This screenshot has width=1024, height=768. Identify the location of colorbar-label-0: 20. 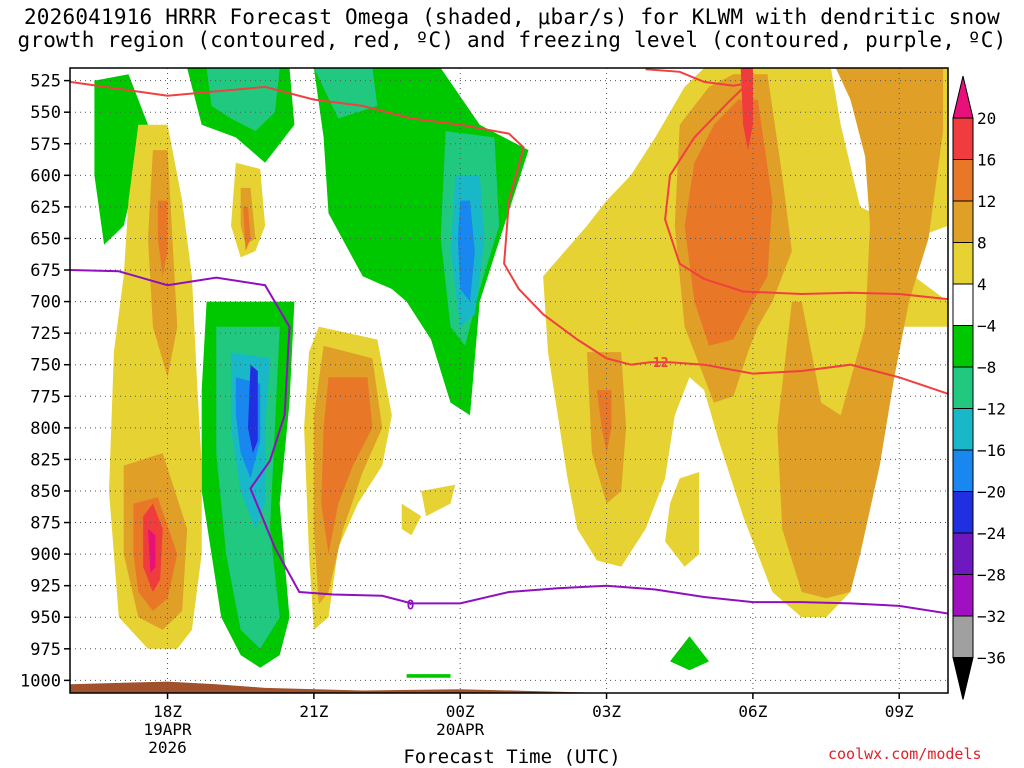
(986, 118).